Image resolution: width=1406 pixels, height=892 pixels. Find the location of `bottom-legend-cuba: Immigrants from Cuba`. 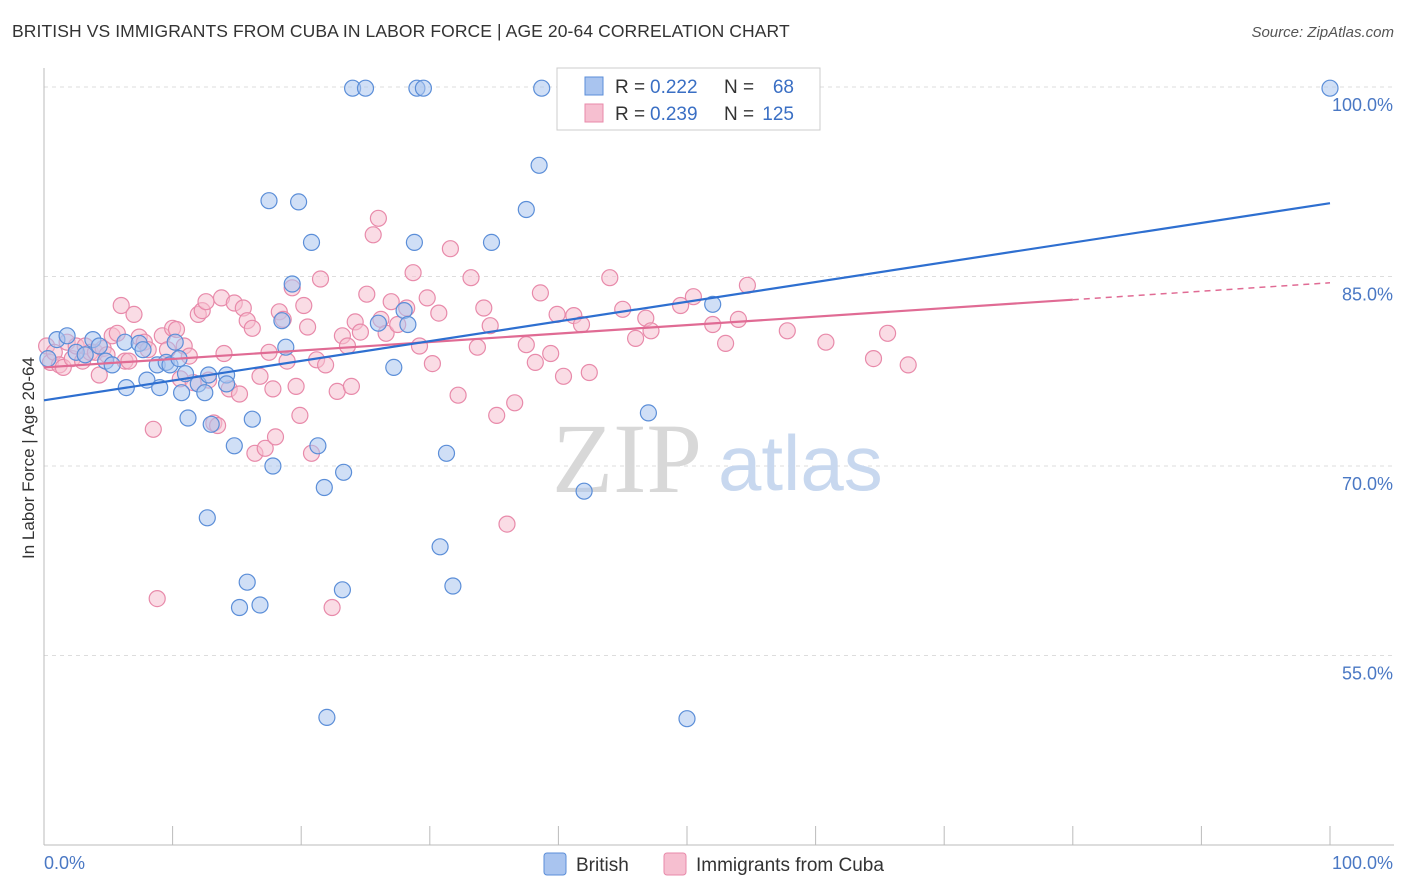

bottom-legend-cuba: Immigrants from Cuba is located at coordinates (790, 865).